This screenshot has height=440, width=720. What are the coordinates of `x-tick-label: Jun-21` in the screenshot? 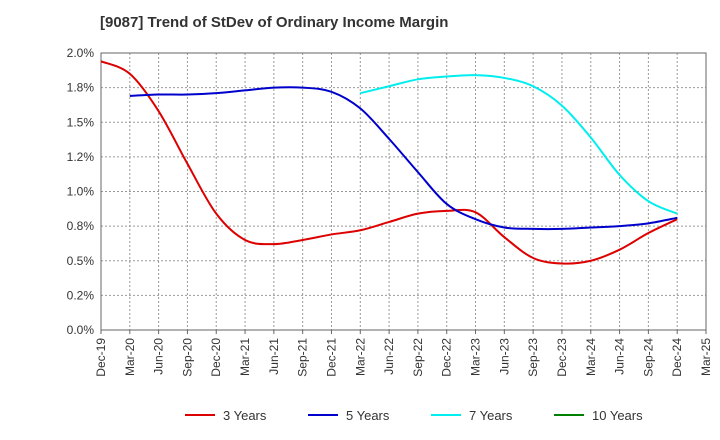 It's located at (274, 356).